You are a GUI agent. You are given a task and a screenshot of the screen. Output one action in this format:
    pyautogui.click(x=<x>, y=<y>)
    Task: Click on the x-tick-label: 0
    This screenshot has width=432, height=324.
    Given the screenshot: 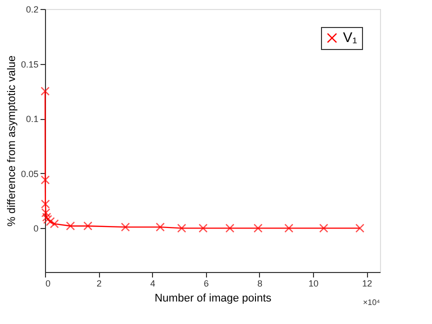 What is the action you would take?
    pyautogui.click(x=48, y=283)
    